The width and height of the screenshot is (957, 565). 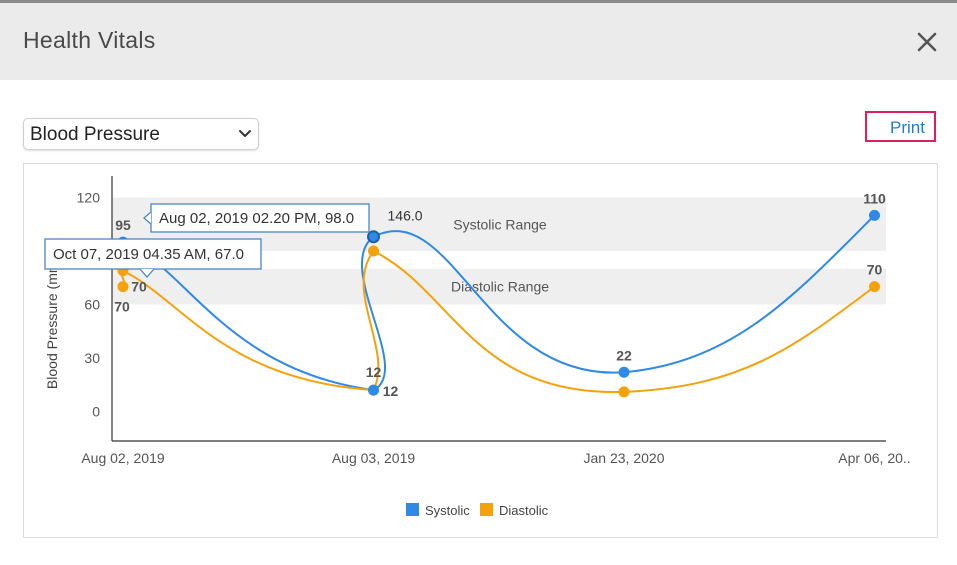 What do you see at coordinates (123, 458) in the screenshot?
I see `x-tick-label: Aug 02, 2019` at bounding box center [123, 458].